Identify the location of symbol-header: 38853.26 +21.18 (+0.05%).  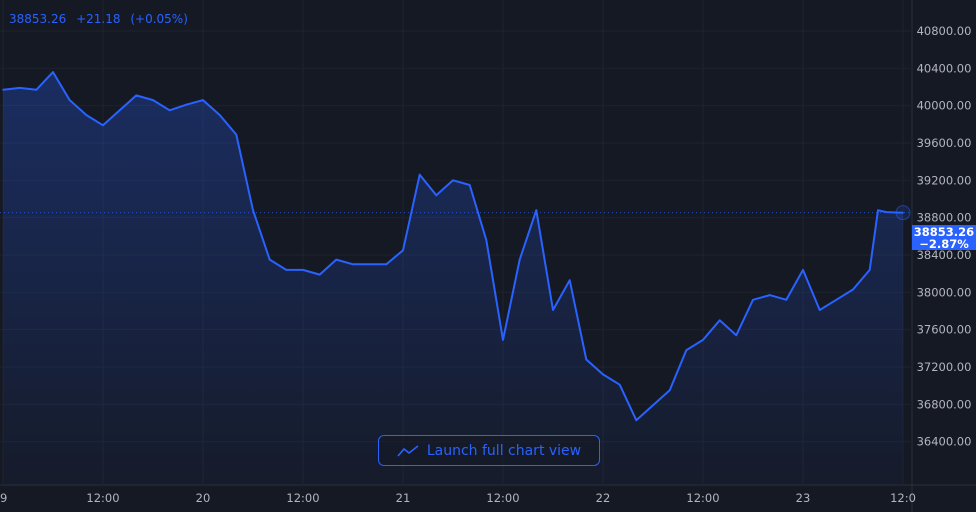
(101, 19).